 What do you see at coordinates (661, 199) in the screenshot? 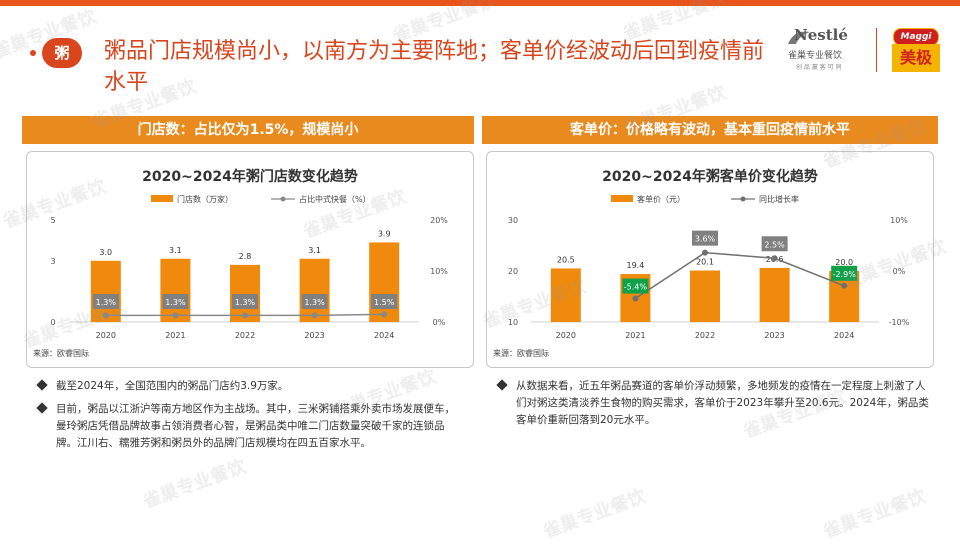
I see `legend-bar-label: 客单价（元）` at bounding box center [661, 199].